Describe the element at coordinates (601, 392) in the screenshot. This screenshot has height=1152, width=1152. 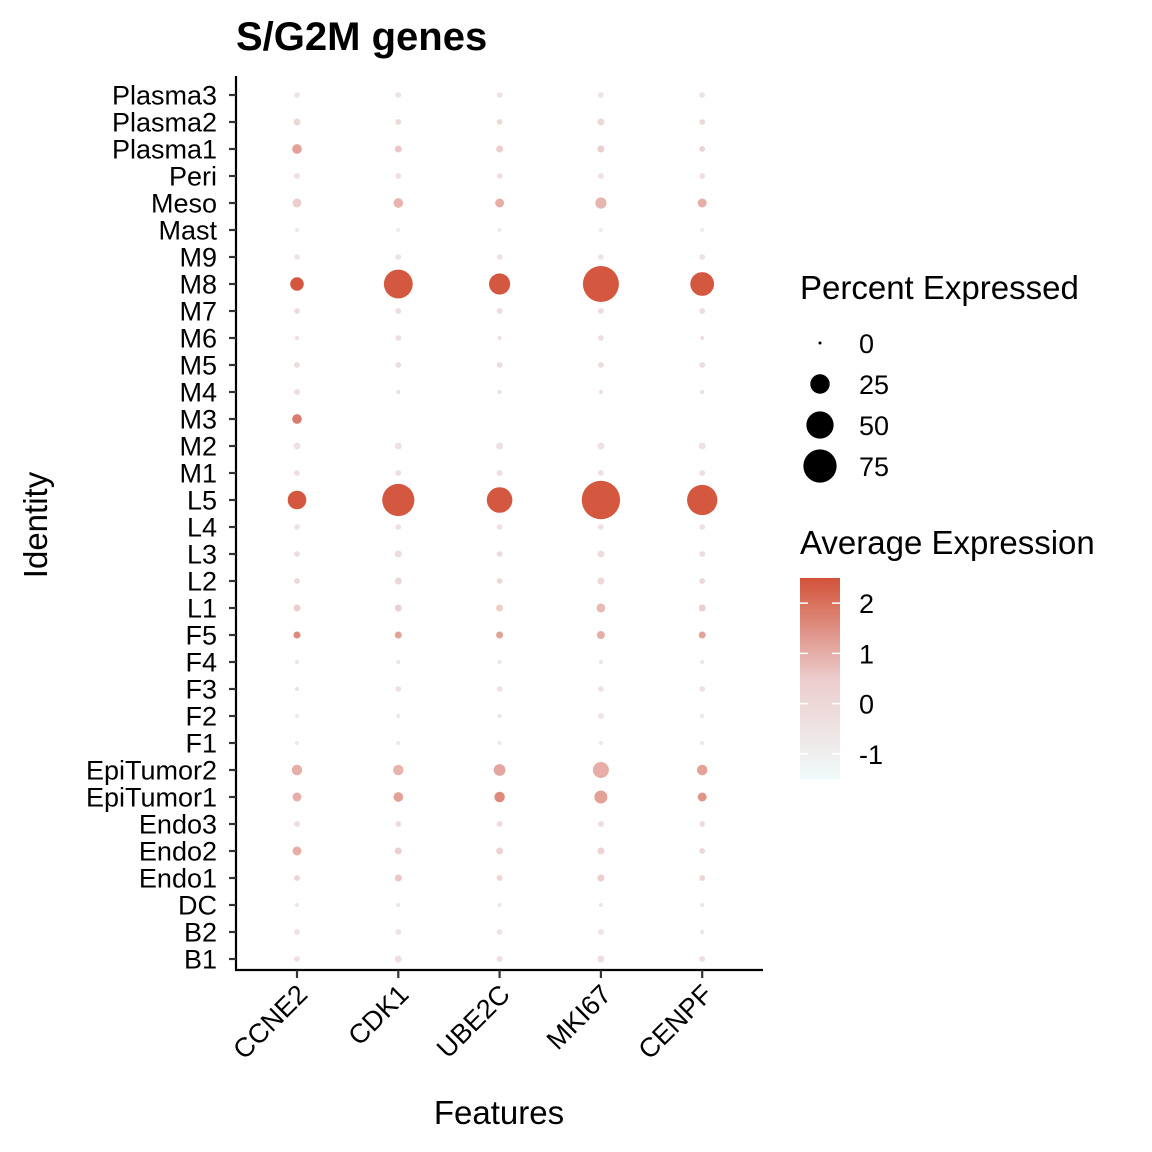
I see `dot-M4-MKI67` at that location.